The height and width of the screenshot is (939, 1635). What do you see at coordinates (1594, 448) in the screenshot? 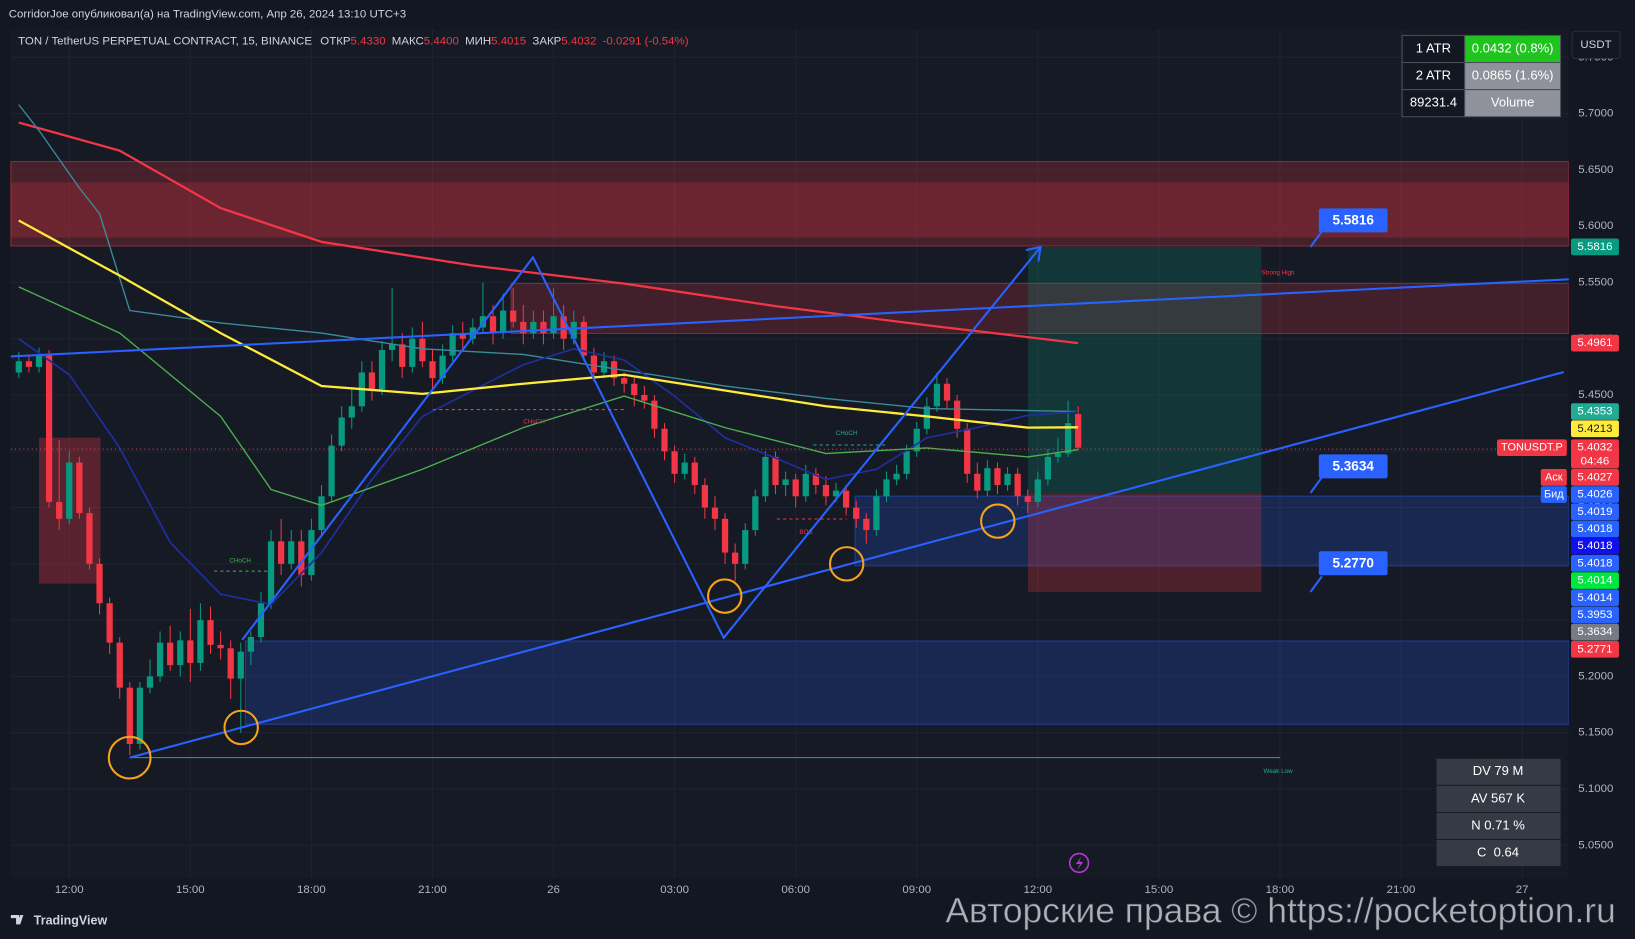
I see `price-tag-label: 5.4032` at bounding box center [1594, 448].